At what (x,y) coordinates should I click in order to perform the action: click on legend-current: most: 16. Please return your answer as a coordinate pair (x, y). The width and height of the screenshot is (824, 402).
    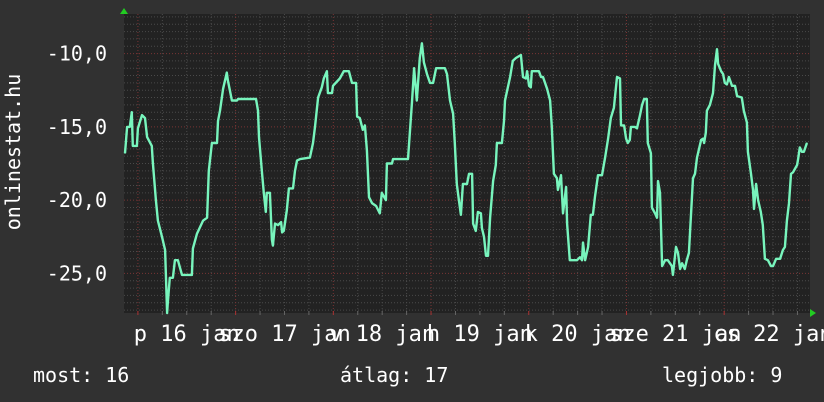
    Looking at the image, I should click on (81, 375).